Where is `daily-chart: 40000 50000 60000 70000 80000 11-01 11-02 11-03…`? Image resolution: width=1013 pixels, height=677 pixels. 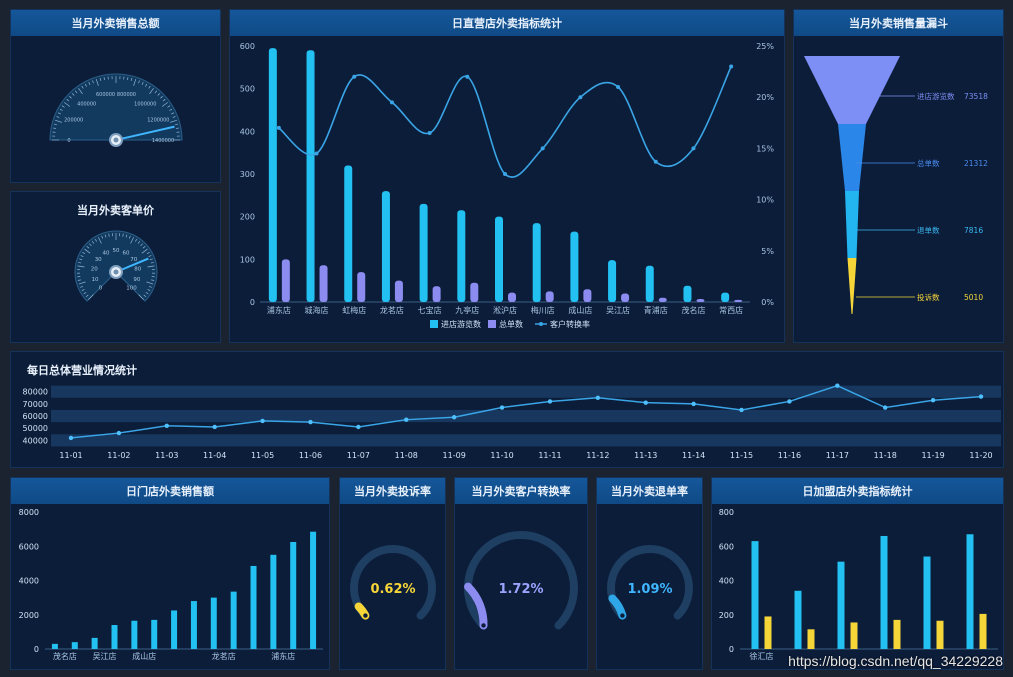
daily-chart: 40000 50000 60000 70000 80000 11-01 11-02 11-03… is located at coordinates (512, 421).